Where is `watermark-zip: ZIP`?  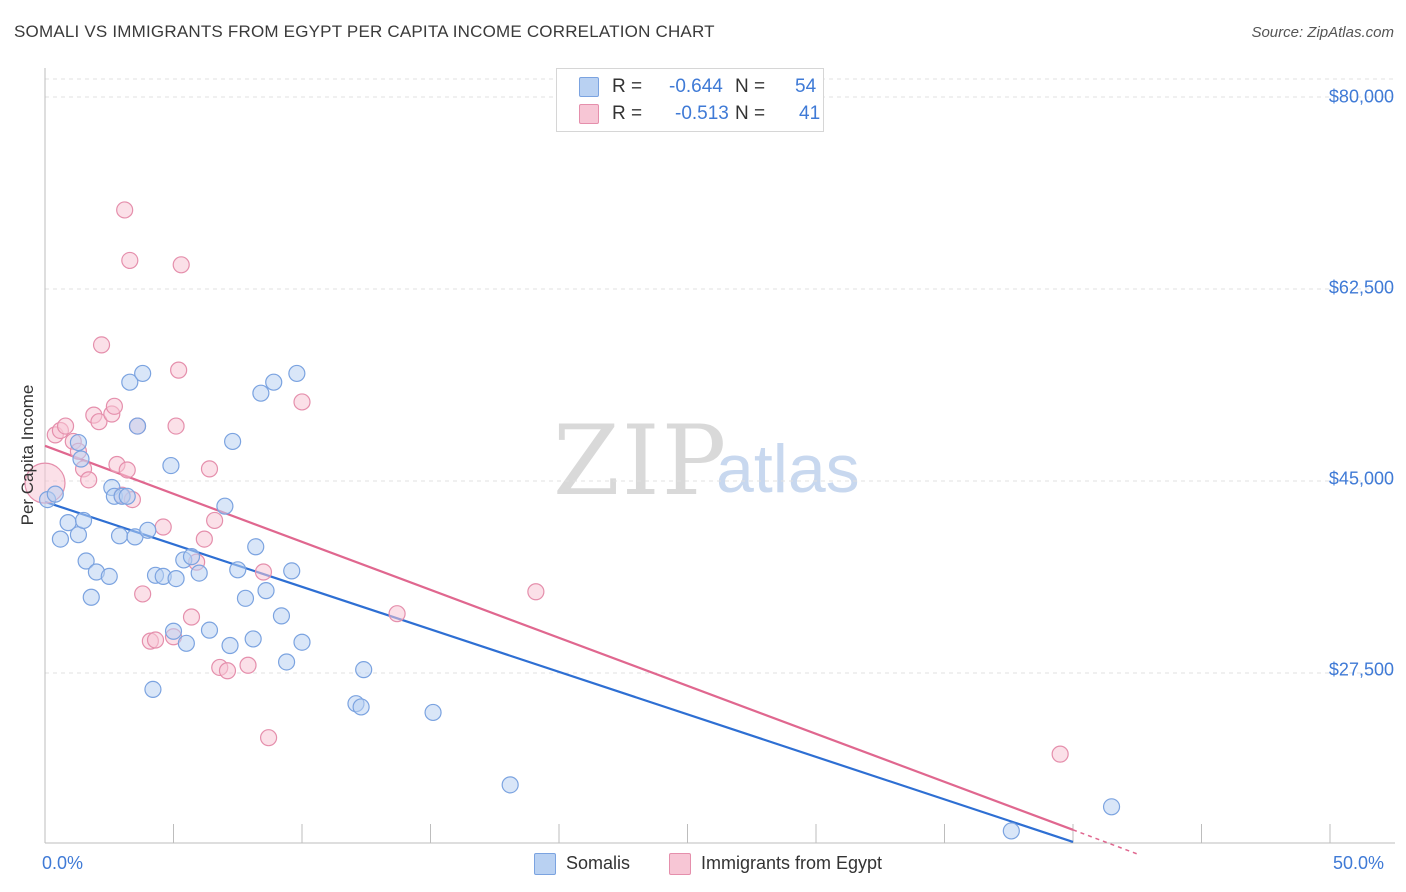
watermark-zip: ZIP is located at coordinates (641, 461).